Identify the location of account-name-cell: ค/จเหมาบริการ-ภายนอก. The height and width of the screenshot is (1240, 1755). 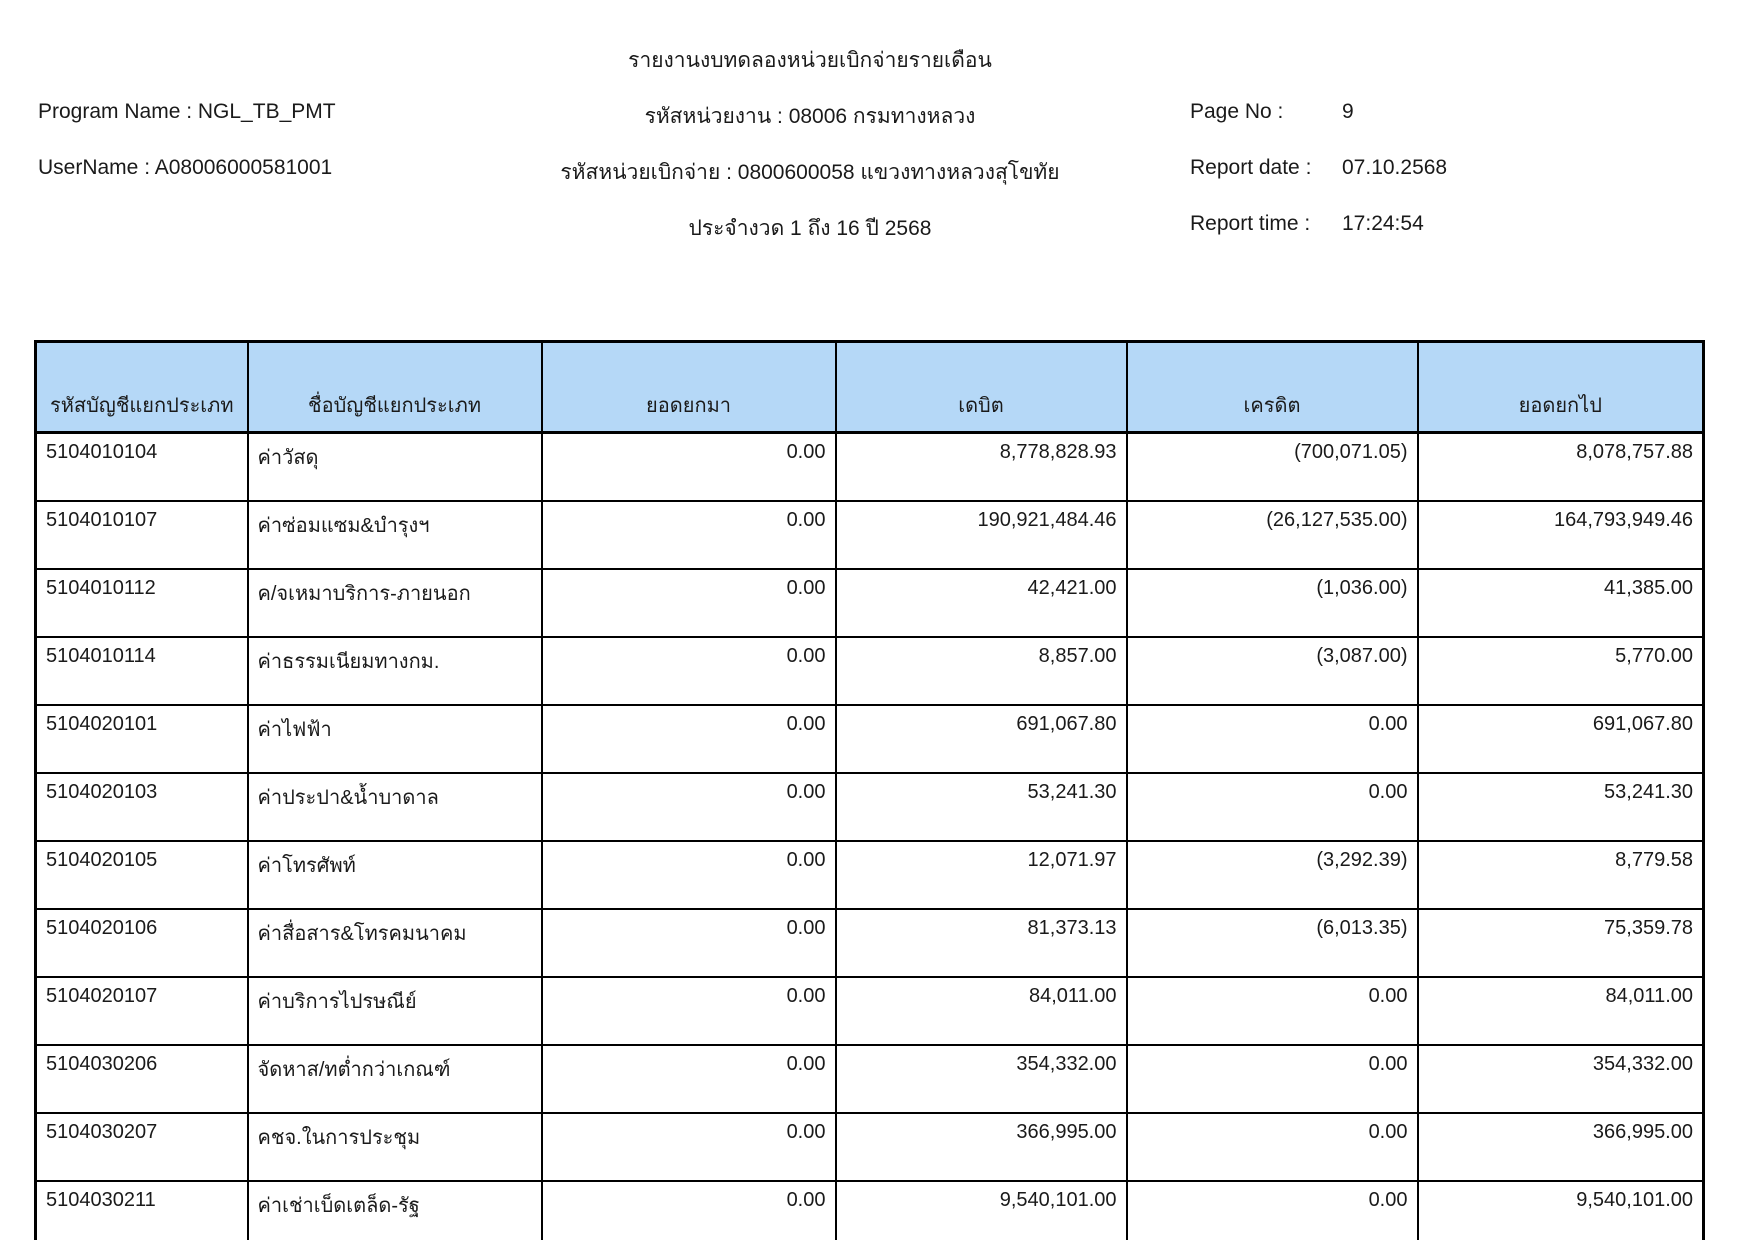
(394, 603).